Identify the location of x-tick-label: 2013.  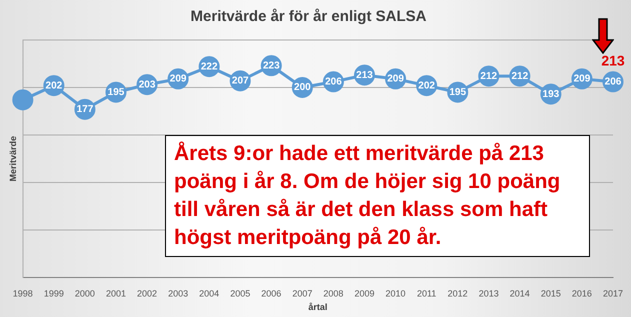
(488, 293).